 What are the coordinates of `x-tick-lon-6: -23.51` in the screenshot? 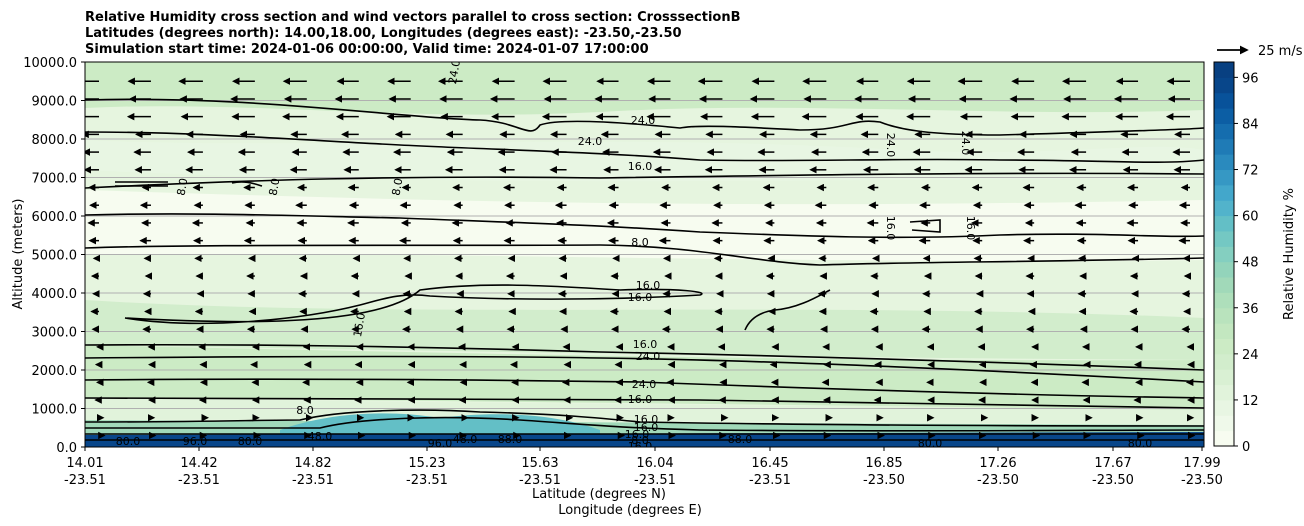 It's located at (770, 480).